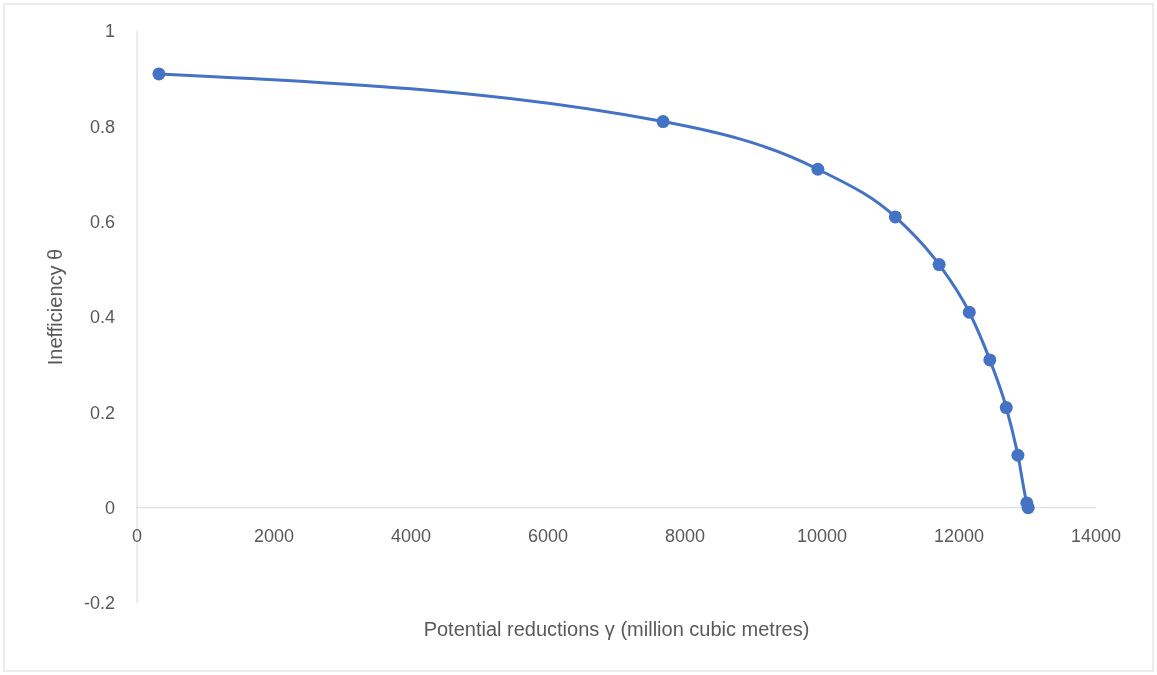 This screenshot has height=675, width=1157. I want to click on x-tick-label: 0, so click(137, 535).